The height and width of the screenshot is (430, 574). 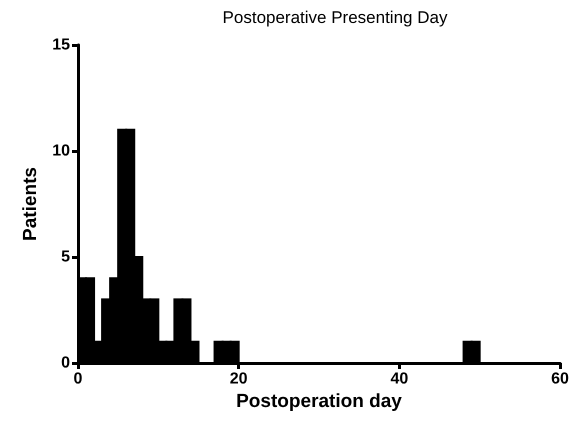 What do you see at coordinates (61, 151) in the screenshot?
I see `y-tick-label: 10` at bounding box center [61, 151].